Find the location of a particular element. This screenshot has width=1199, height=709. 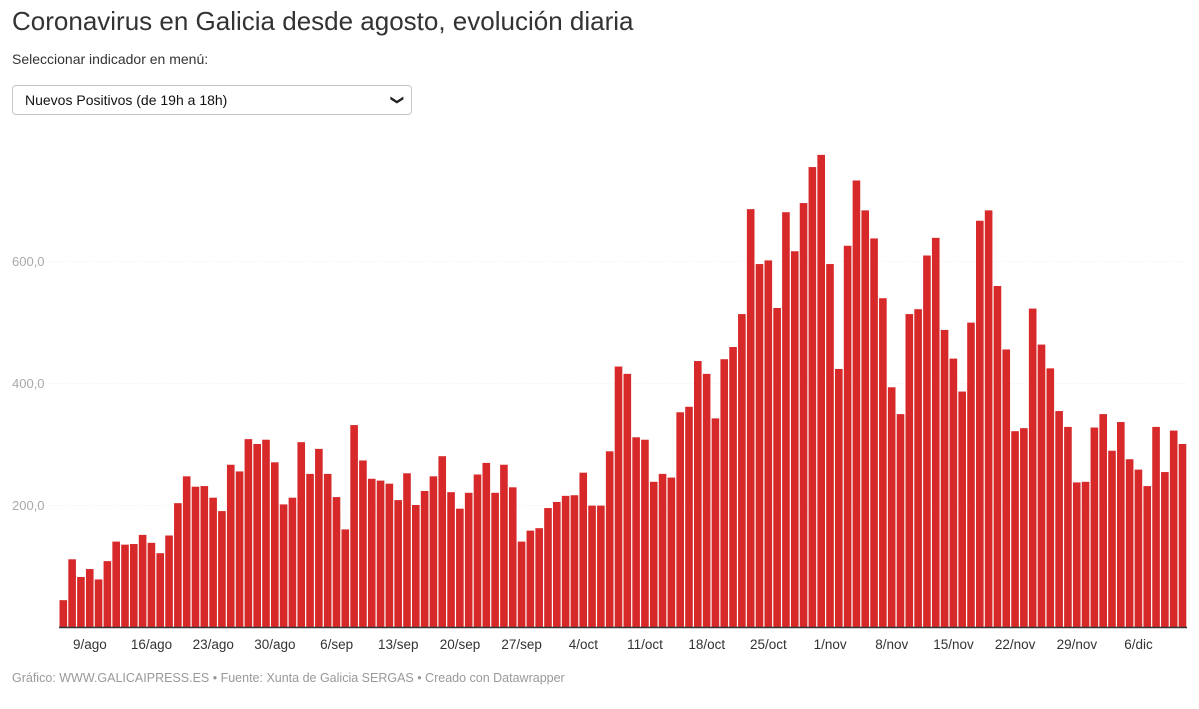

x-tick-label: 1/nov is located at coordinates (830, 644).